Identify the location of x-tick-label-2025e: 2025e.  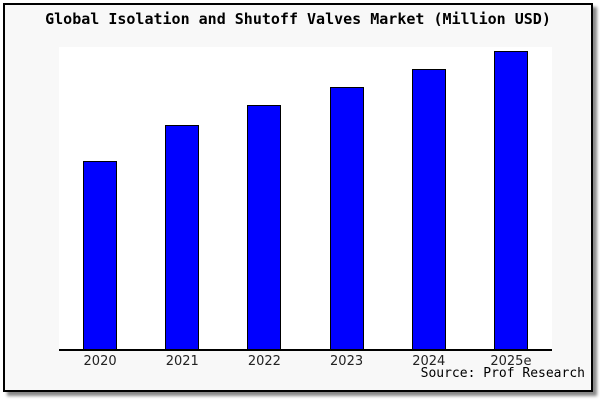
(511, 361).